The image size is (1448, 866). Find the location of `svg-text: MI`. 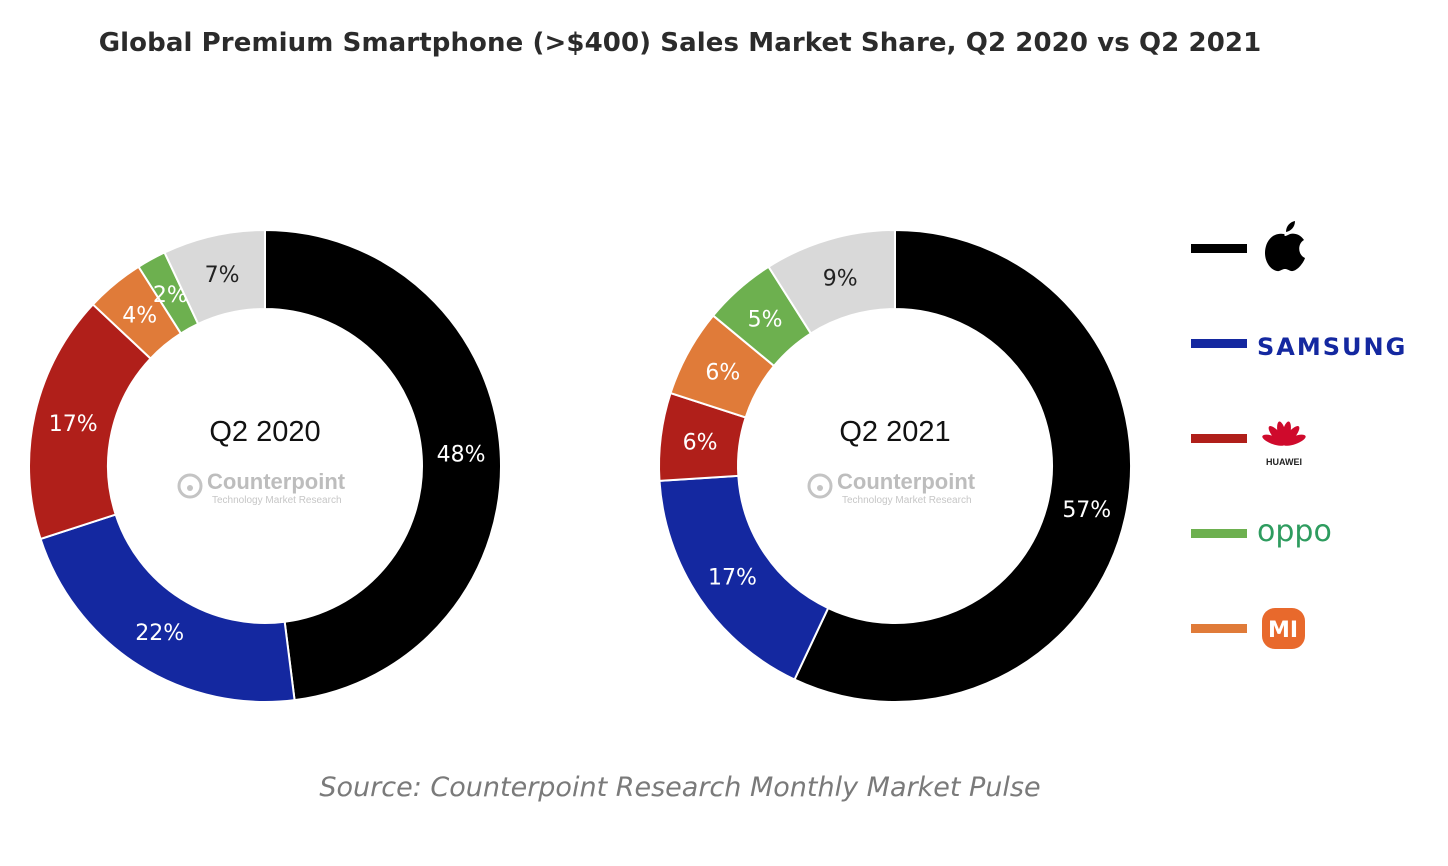

svg-text: MI is located at coordinates (1283, 630).